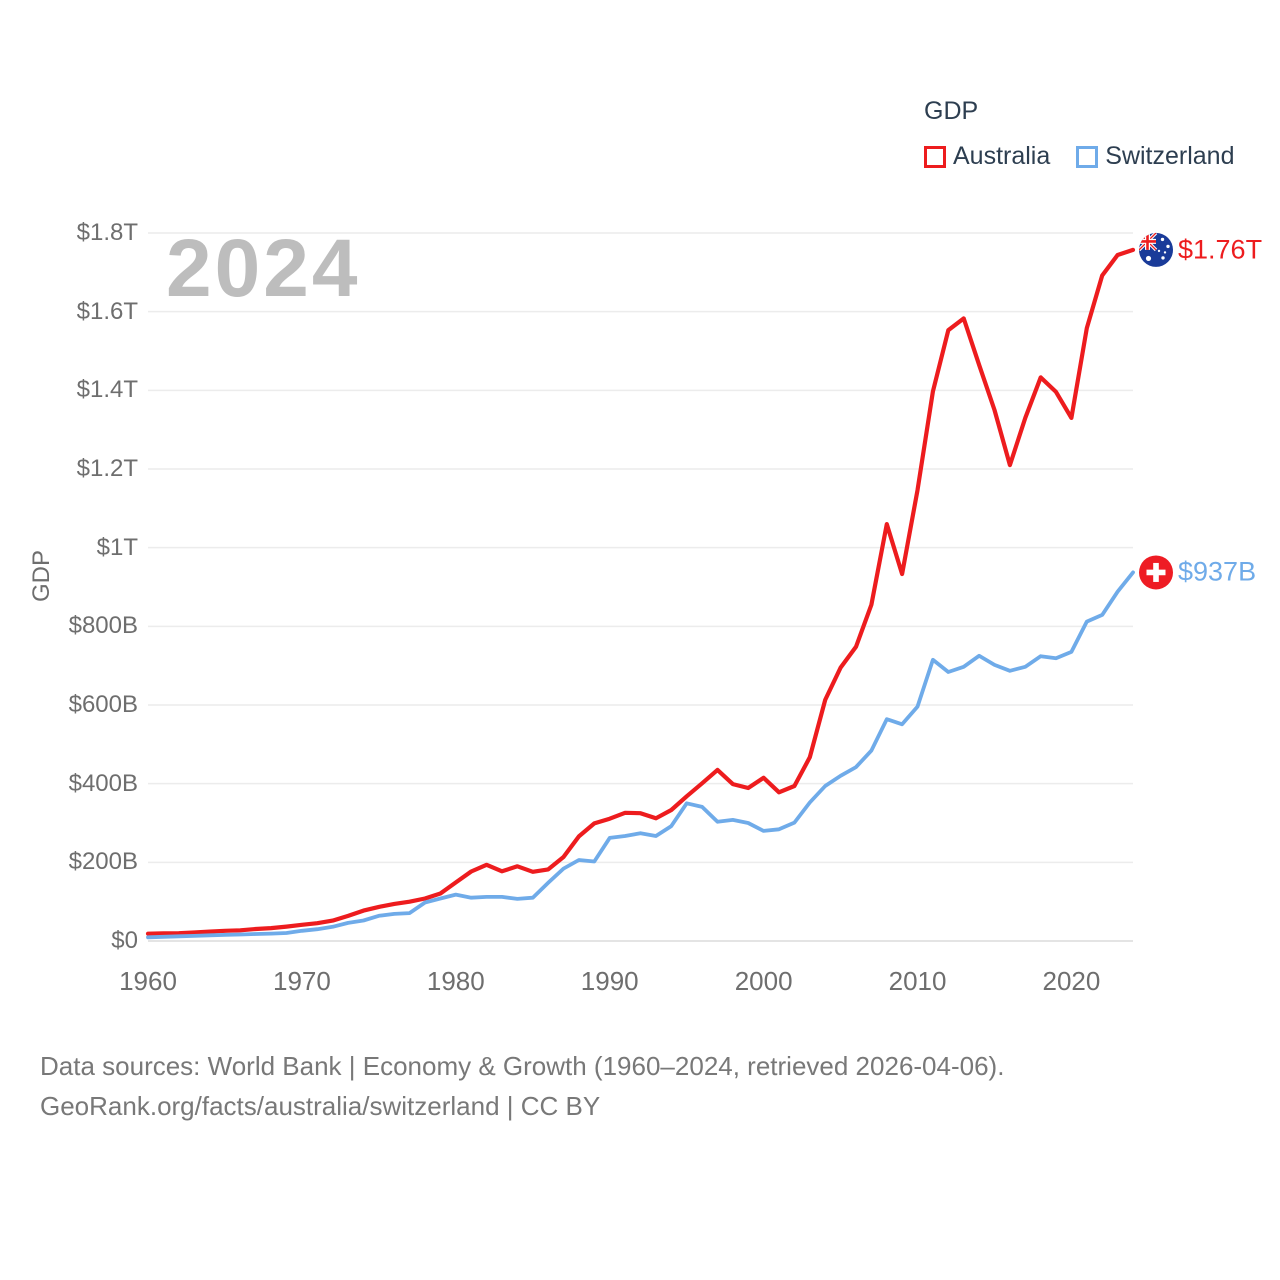 This screenshot has width=1280, height=1280. I want to click on x-tick-label: 1980, so click(455, 981).